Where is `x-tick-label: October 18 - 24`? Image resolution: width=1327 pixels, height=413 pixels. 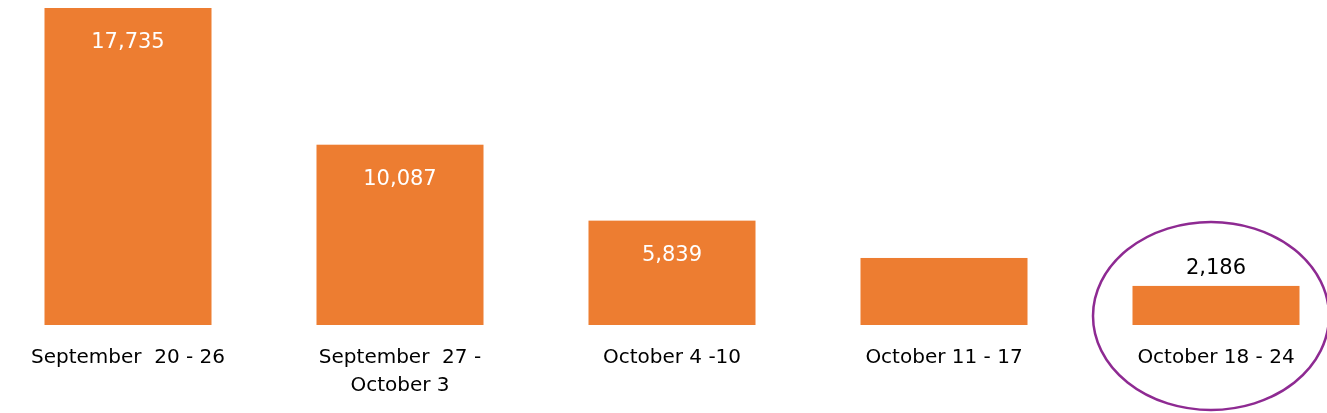 x-tick-label: October 18 - 24 is located at coordinates (1216, 356).